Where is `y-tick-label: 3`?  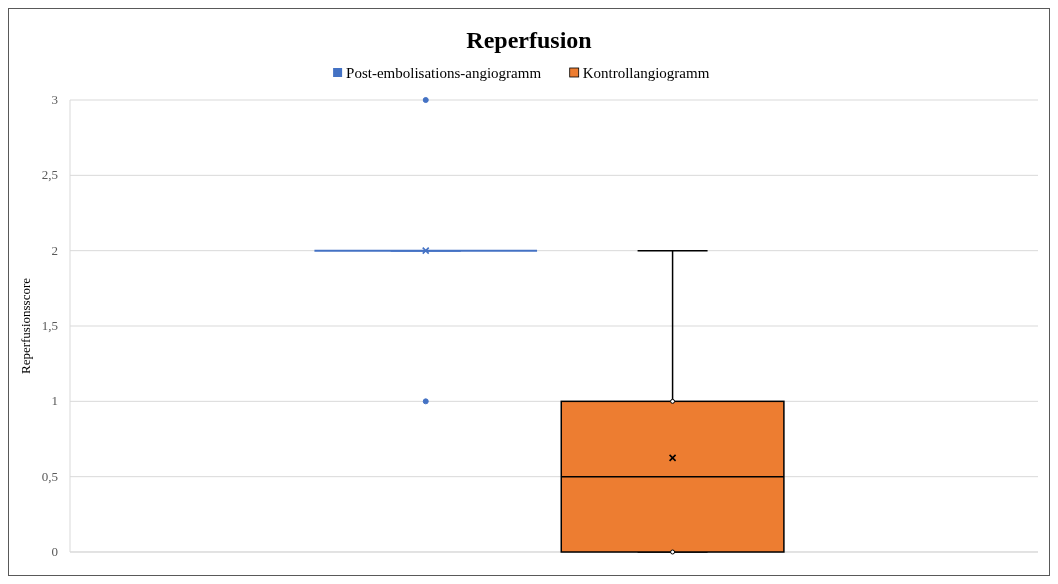 y-tick-label: 3 is located at coordinates (54, 99).